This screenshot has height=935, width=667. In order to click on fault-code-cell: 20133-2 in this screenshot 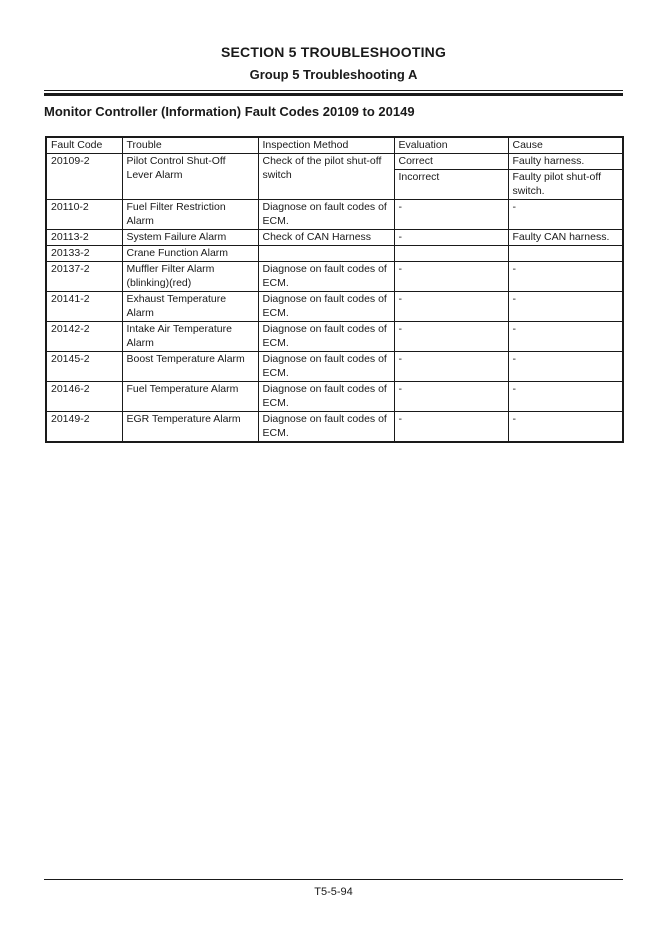, I will do `click(84, 253)`.